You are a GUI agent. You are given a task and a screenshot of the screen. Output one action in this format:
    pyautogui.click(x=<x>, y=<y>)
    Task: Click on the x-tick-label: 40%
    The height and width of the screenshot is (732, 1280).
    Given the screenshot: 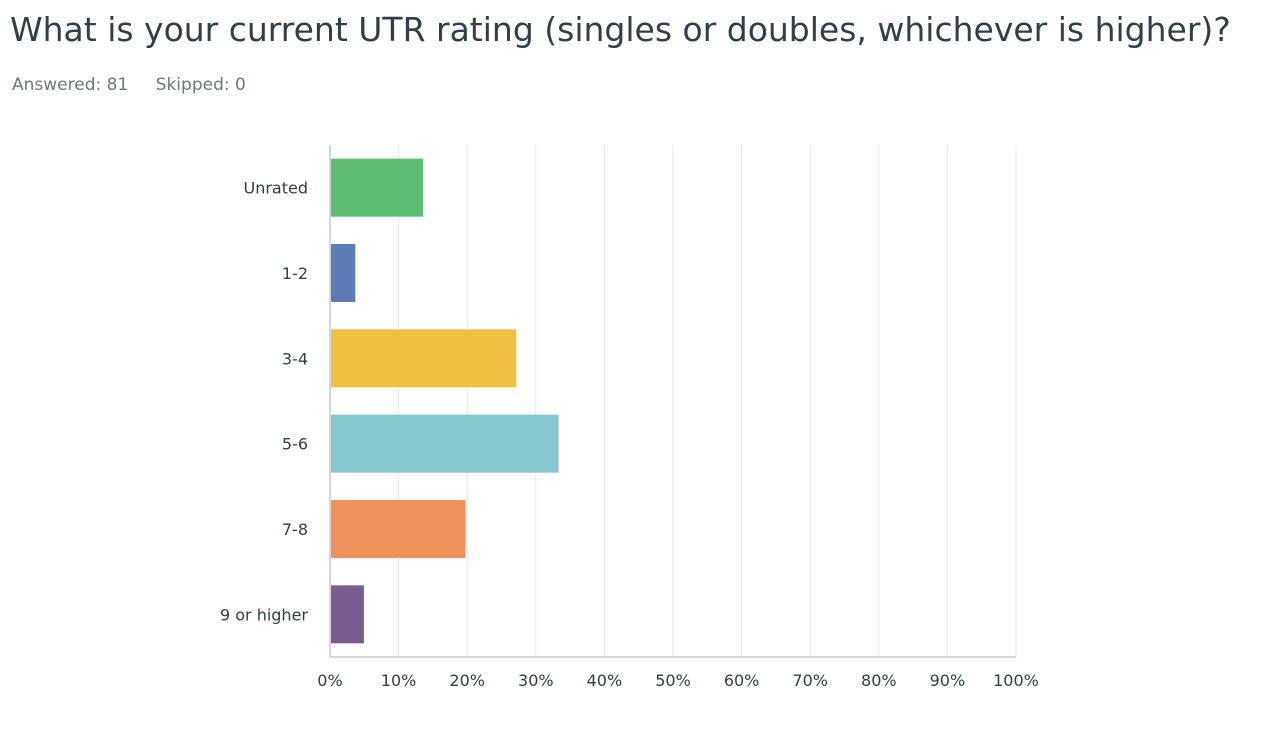 What is the action you would take?
    pyautogui.click(x=605, y=680)
    